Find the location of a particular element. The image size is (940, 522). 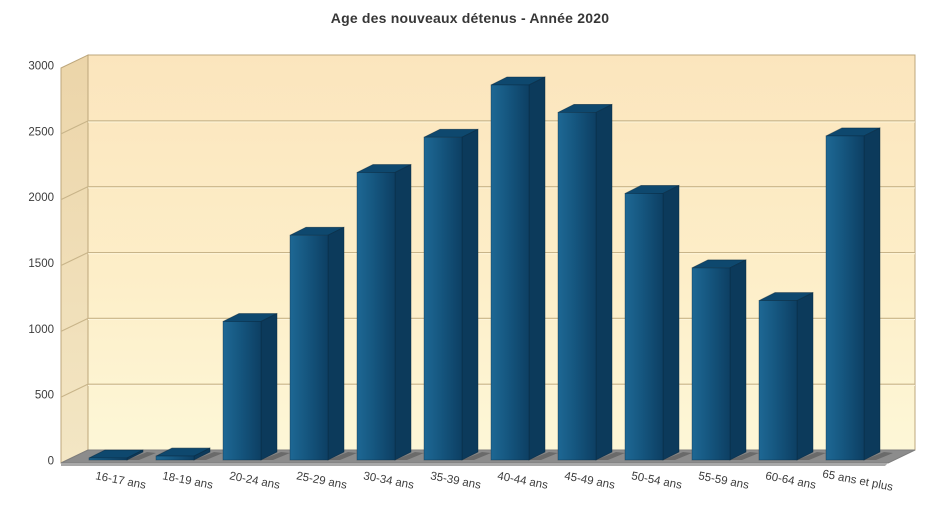

x-category-label: 45-49 ans is located at coordinates (589, 481).